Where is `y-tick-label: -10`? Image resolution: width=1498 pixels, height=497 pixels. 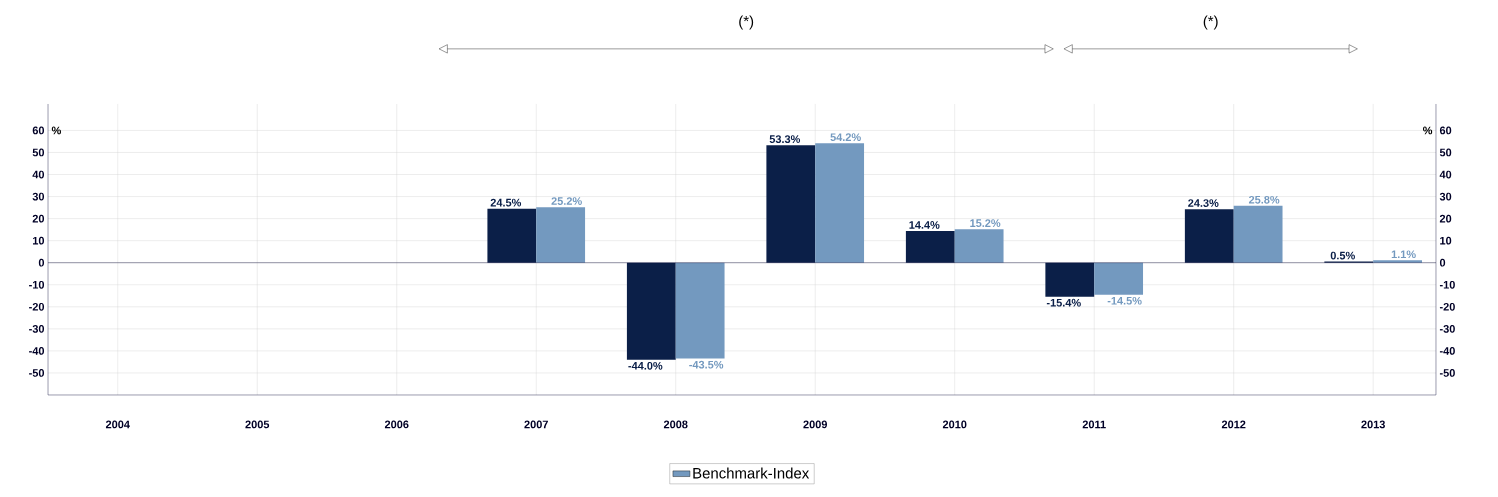
y-tick-label: -10 is located at coordinates (37, 284).